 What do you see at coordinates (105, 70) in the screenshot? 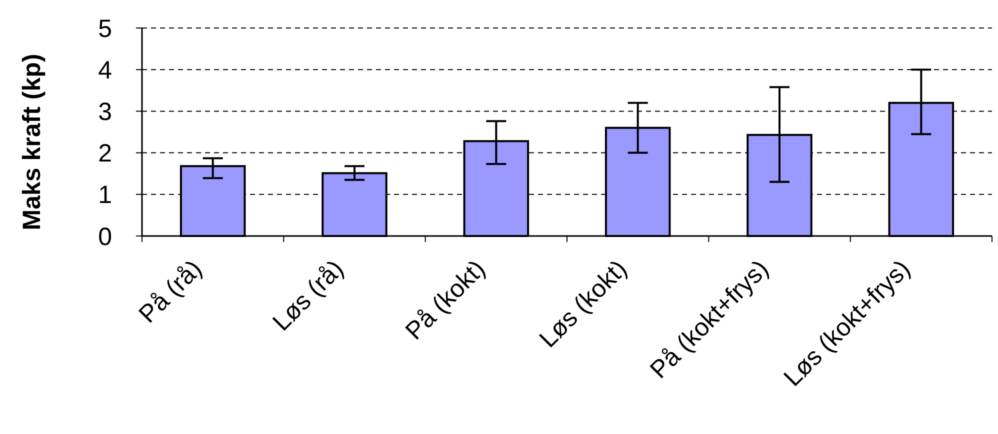
I see `y-tick-label: 4` at bounding box center [105, 70].